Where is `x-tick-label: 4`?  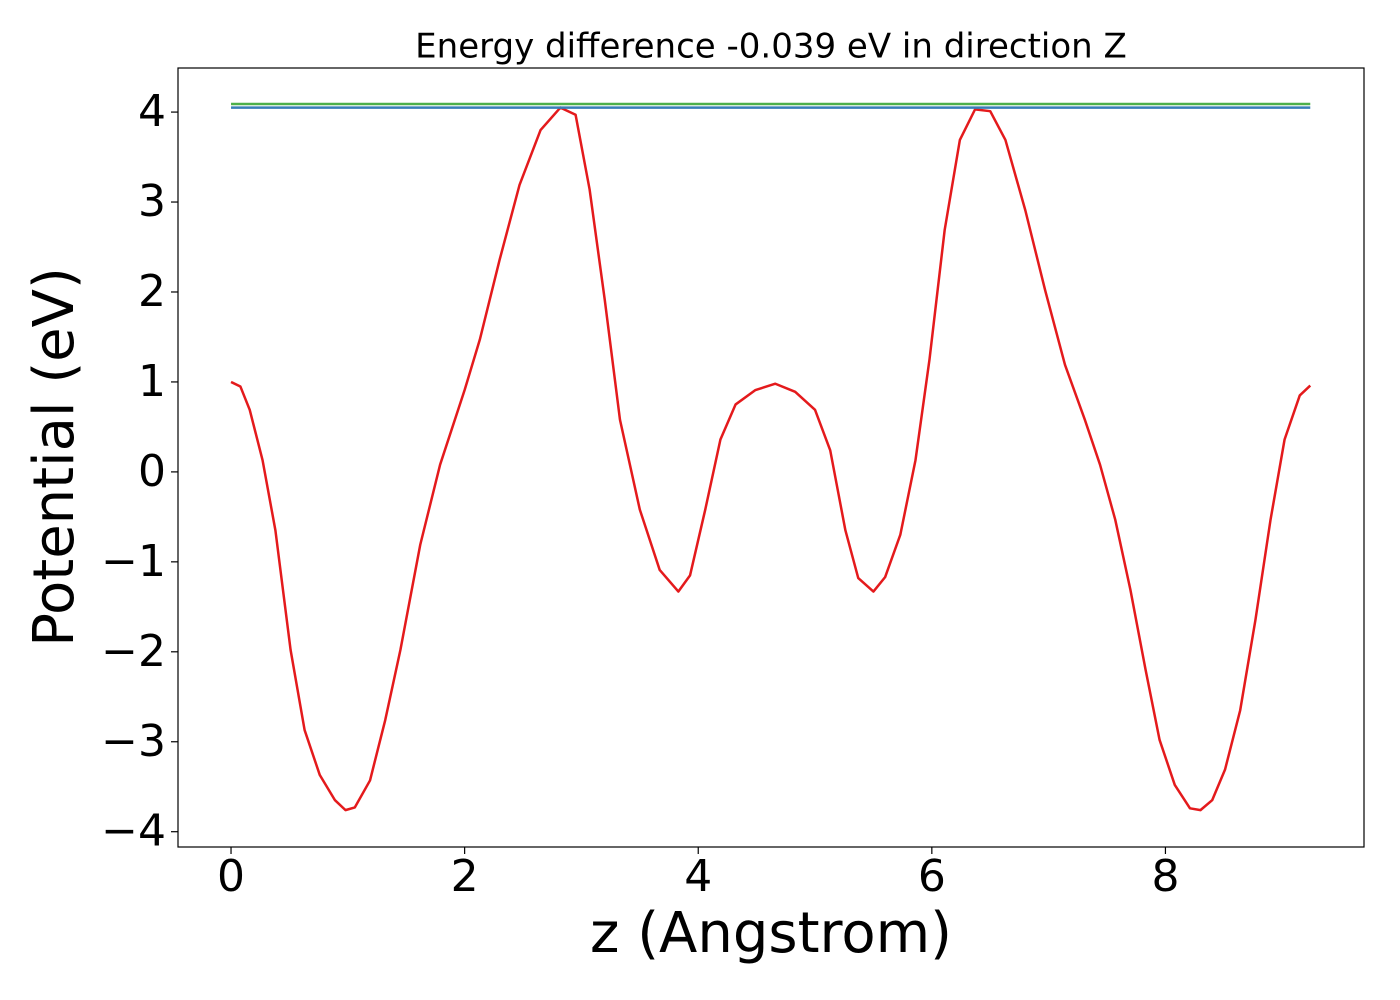 x-tick-label: 4 is located at coordinates (698, 876).